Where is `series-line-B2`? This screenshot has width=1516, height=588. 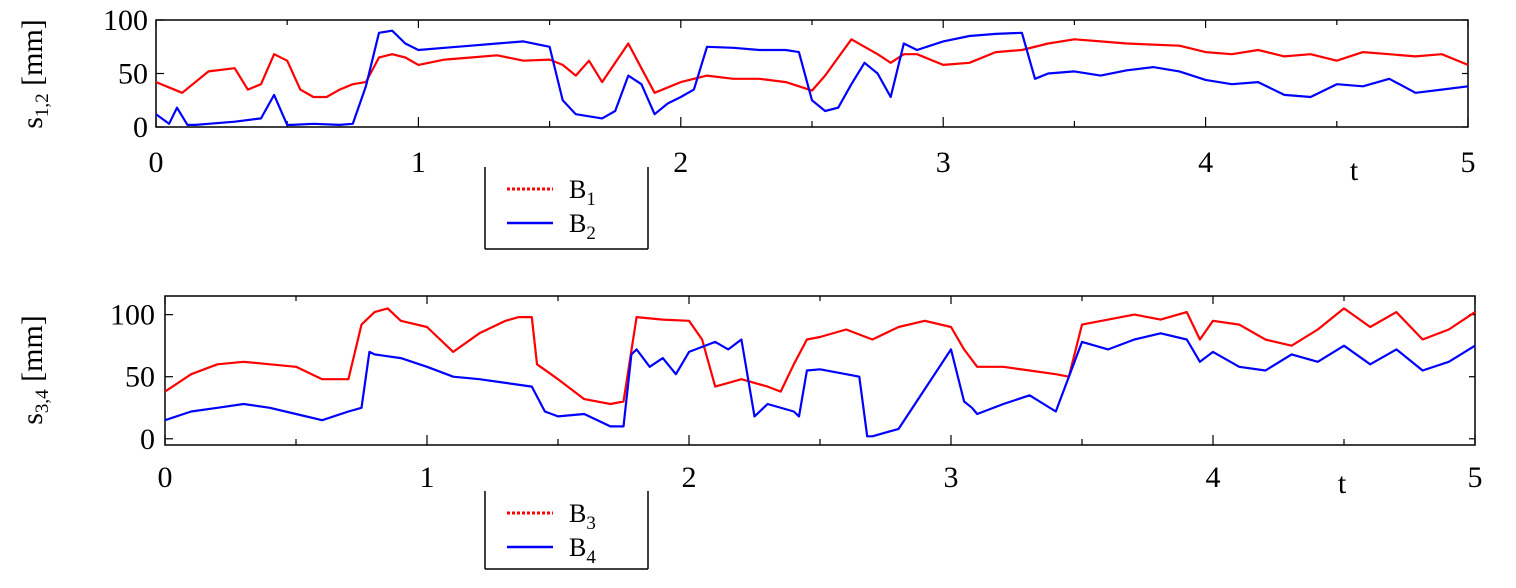 series-line-B2 is located at coordinates (812, 78).